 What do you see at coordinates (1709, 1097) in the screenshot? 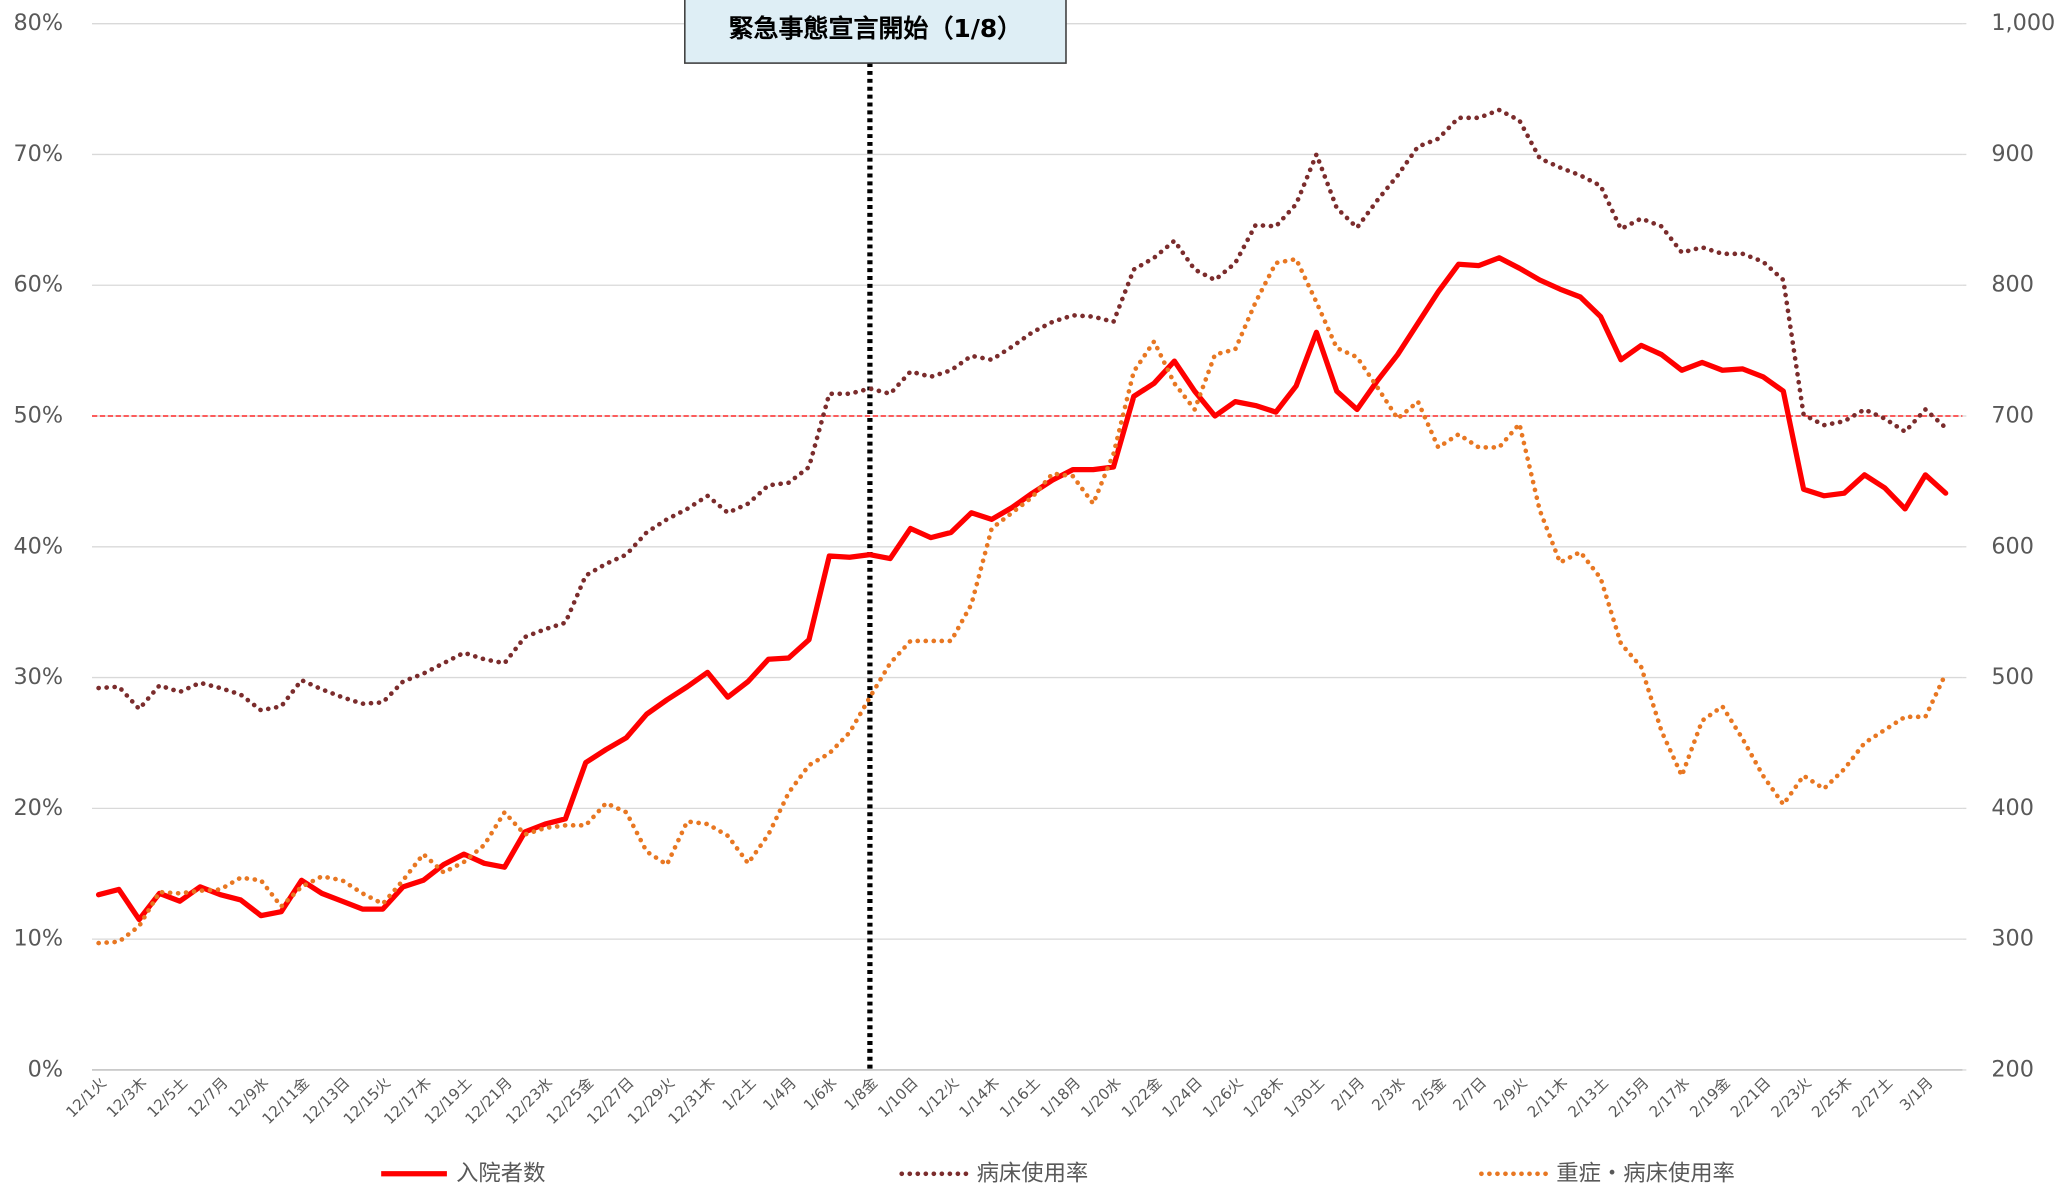
I see `x-tick-label: 2/19金` at bounding box center [1709, 1097].